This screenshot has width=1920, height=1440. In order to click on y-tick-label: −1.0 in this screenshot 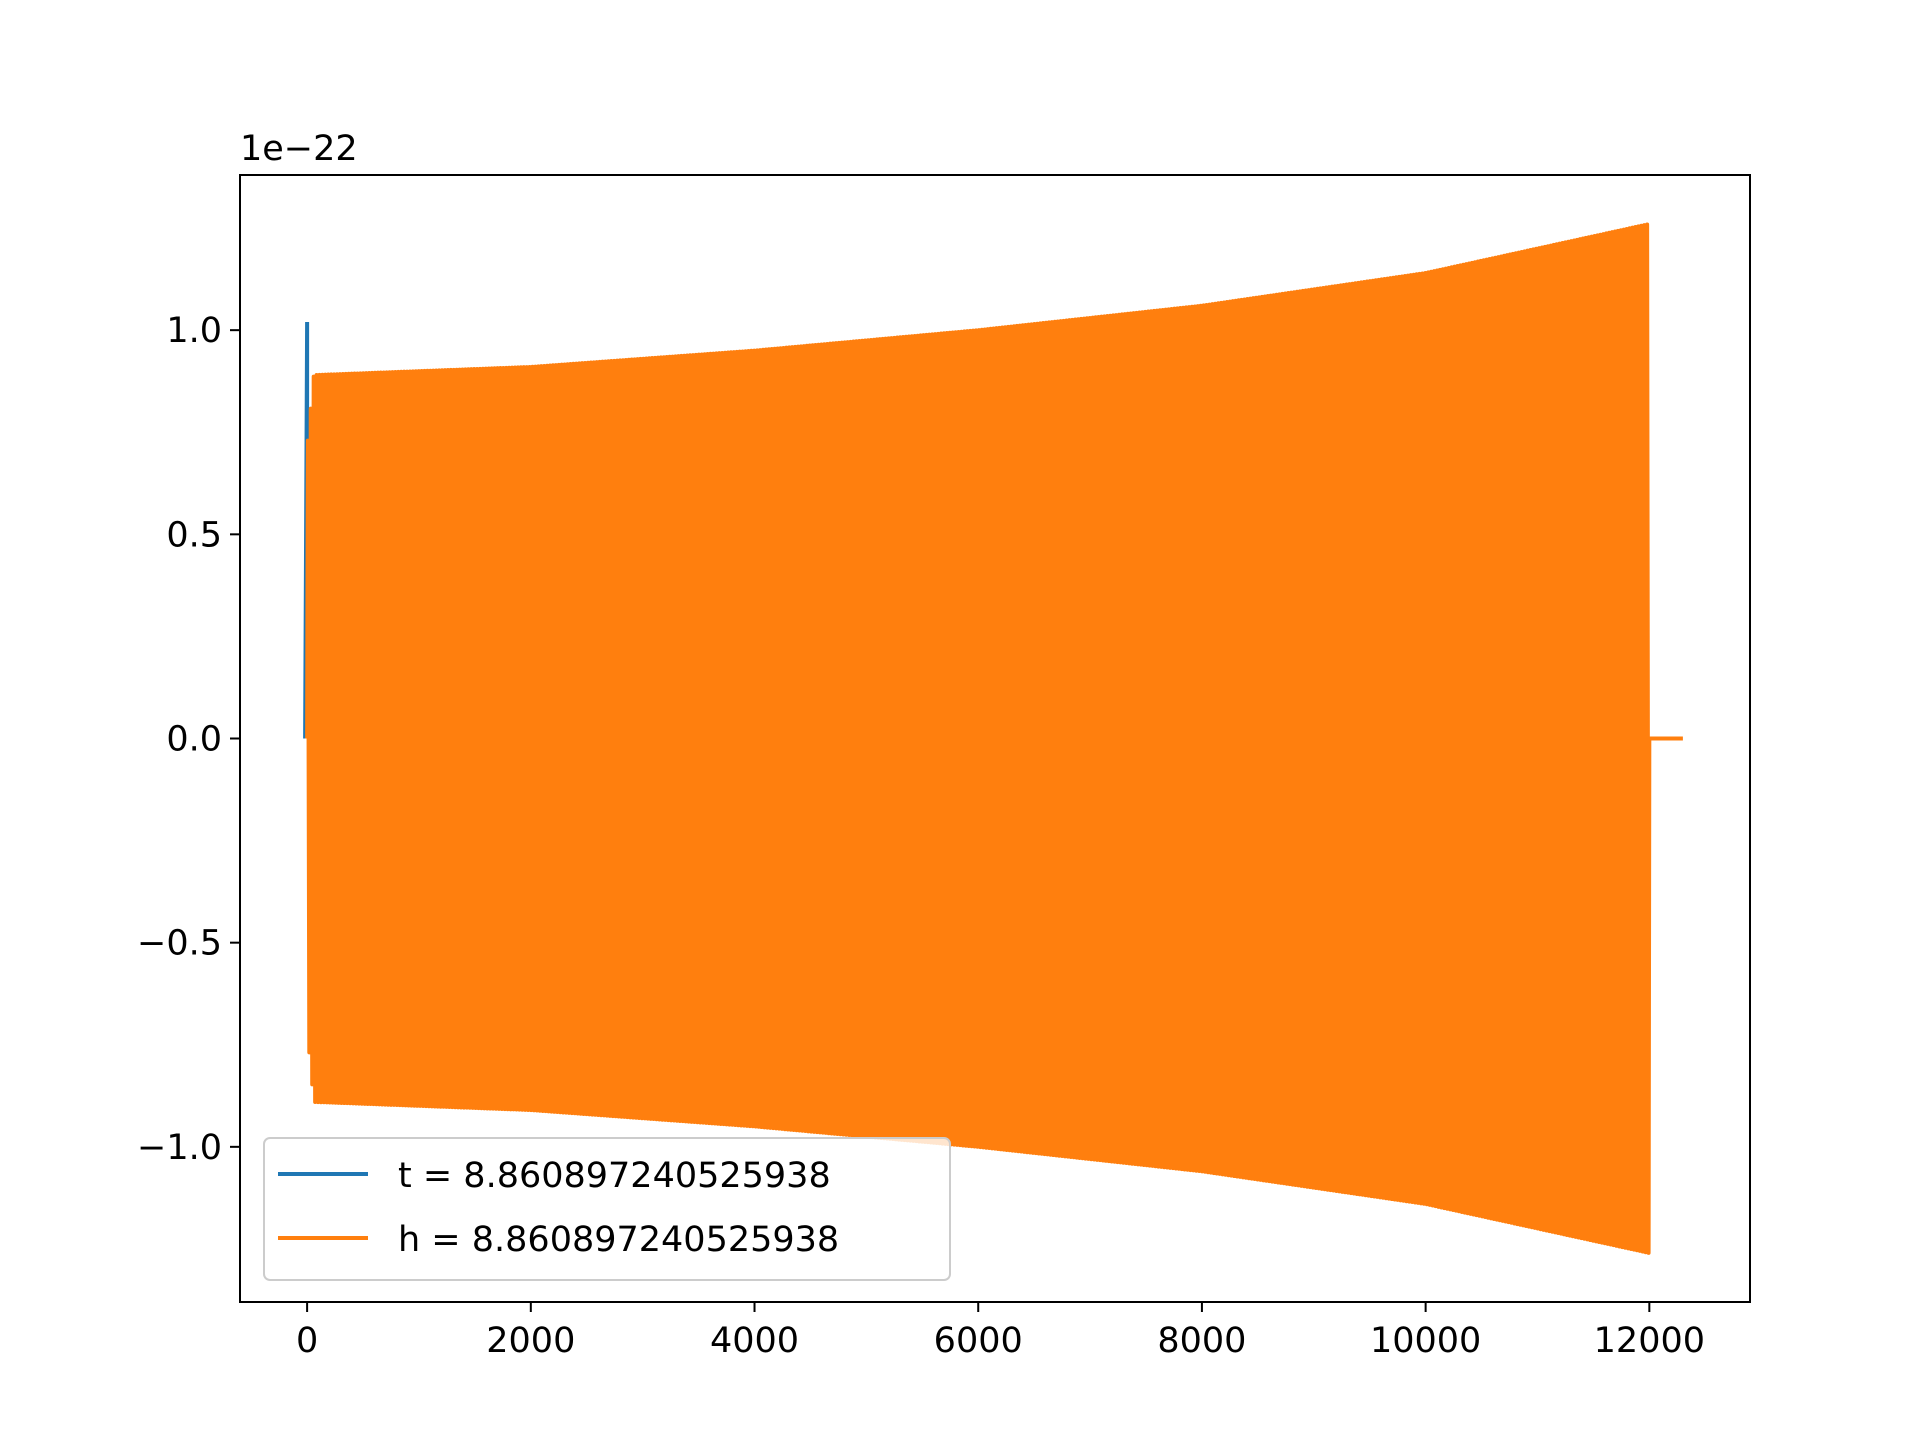, I will do `click(179, 1148)`.